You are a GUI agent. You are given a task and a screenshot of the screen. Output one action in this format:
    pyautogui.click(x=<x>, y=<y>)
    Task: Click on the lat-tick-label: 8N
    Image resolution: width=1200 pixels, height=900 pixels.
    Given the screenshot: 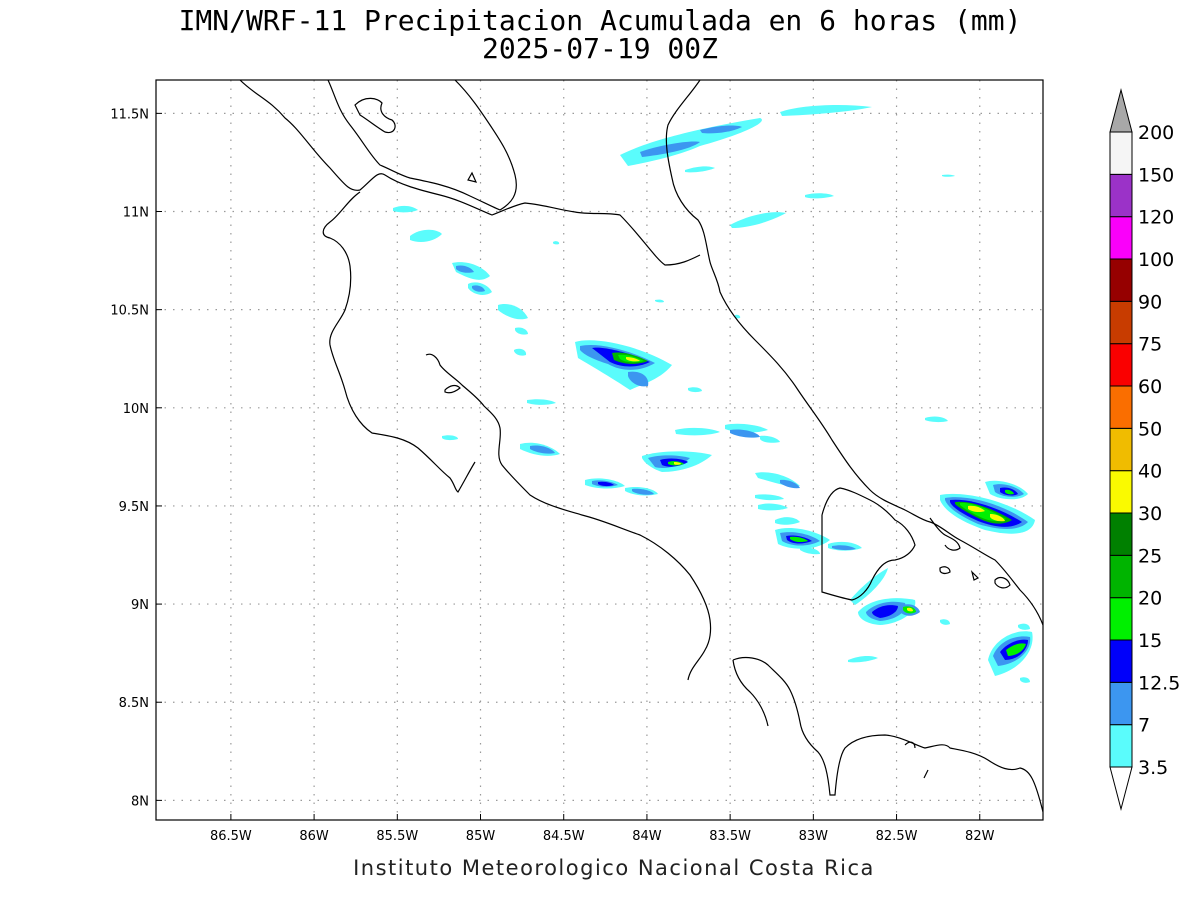 What is the action you would take?
    pyautogui.click(x=140, y=801)
    